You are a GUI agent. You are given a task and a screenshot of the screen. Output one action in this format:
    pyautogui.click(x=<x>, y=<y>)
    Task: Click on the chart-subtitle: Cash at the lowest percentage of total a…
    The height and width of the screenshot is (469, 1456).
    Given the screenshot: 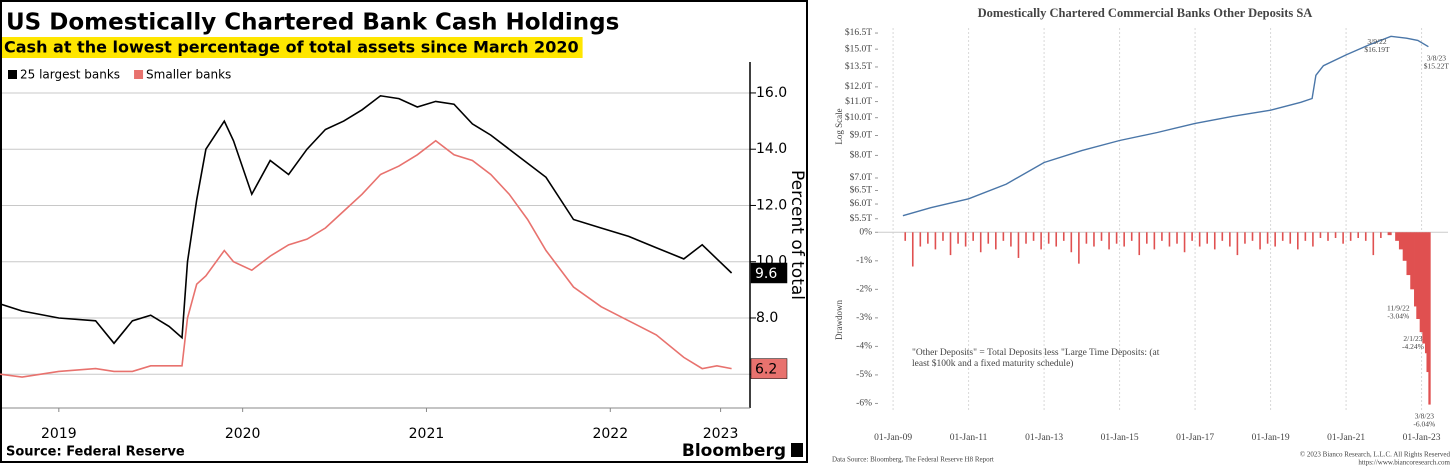 What is the action you would take?
    pyautogui.click(x=291, y=47)
    